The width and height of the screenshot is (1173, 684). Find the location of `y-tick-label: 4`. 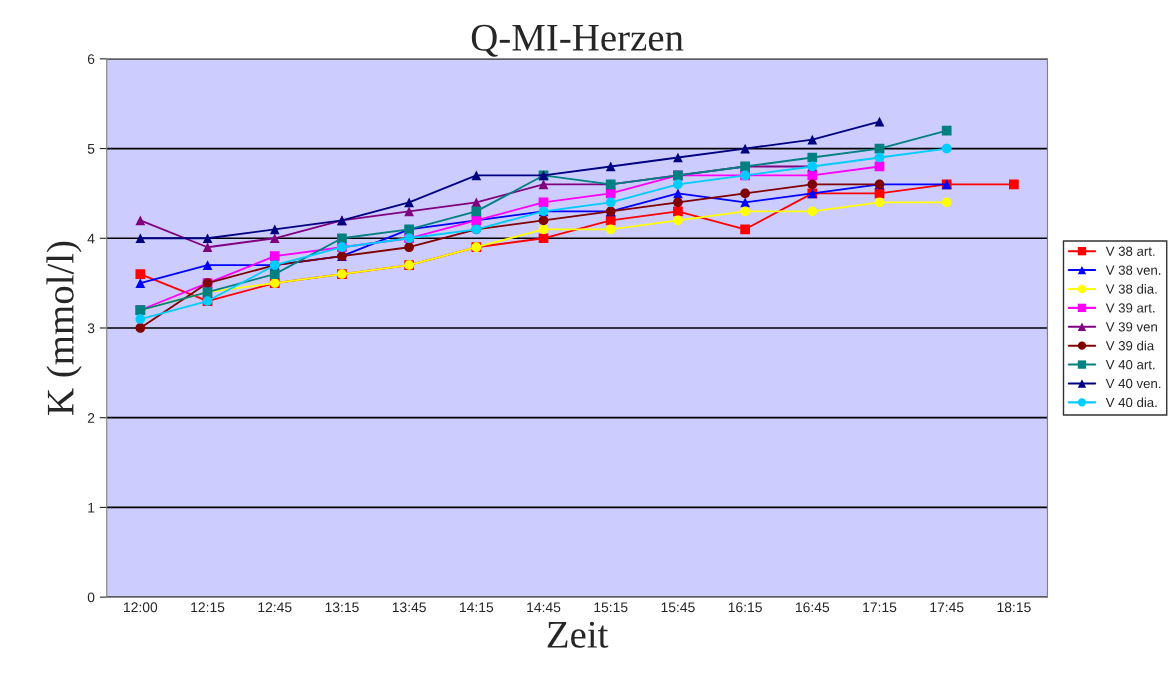

y-tick-label: 4 is located at coordinates (91, 238).